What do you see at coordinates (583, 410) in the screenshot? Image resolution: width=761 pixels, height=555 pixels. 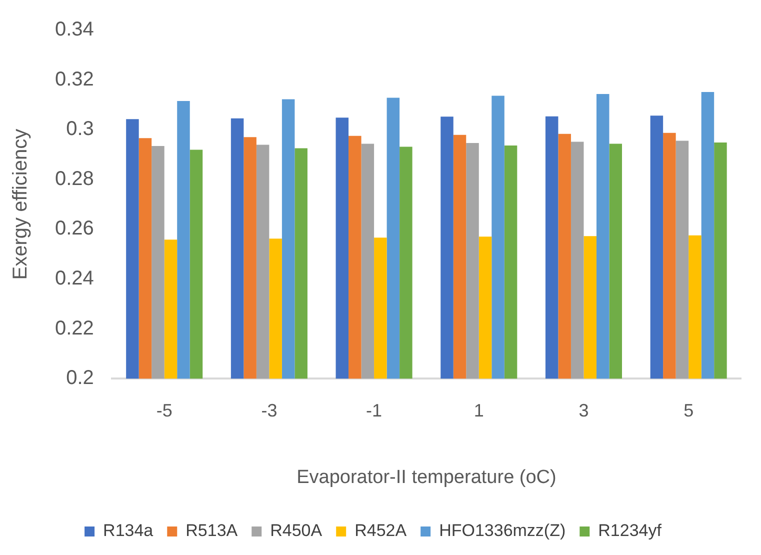 I see `x-tick-label: 3` at bounding box center [583, 410].